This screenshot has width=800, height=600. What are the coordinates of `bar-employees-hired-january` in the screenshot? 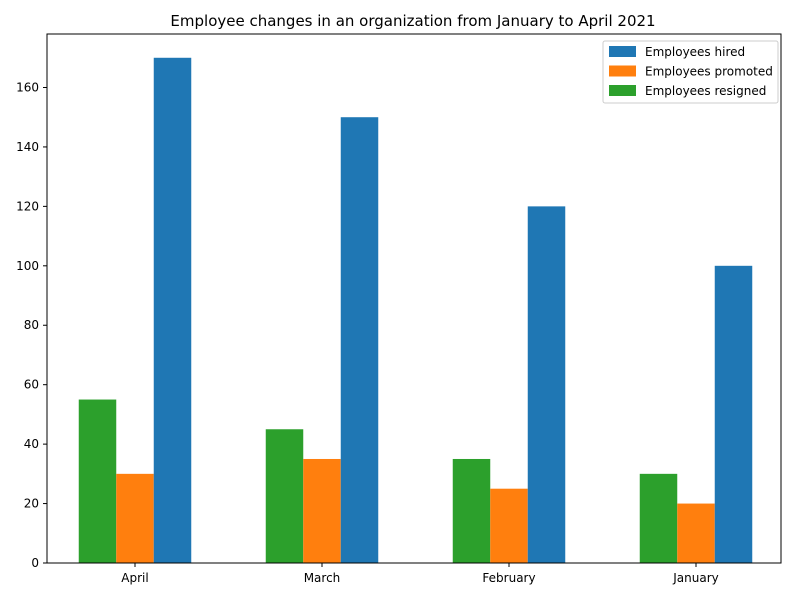 It's located at (733, 414).